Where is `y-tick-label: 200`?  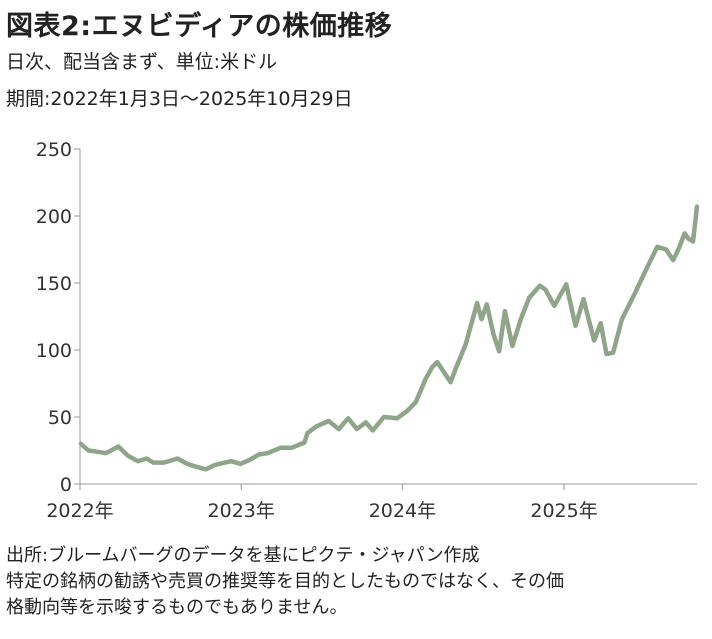
y-tick-label: 200 is located at coordinates (54, 217).